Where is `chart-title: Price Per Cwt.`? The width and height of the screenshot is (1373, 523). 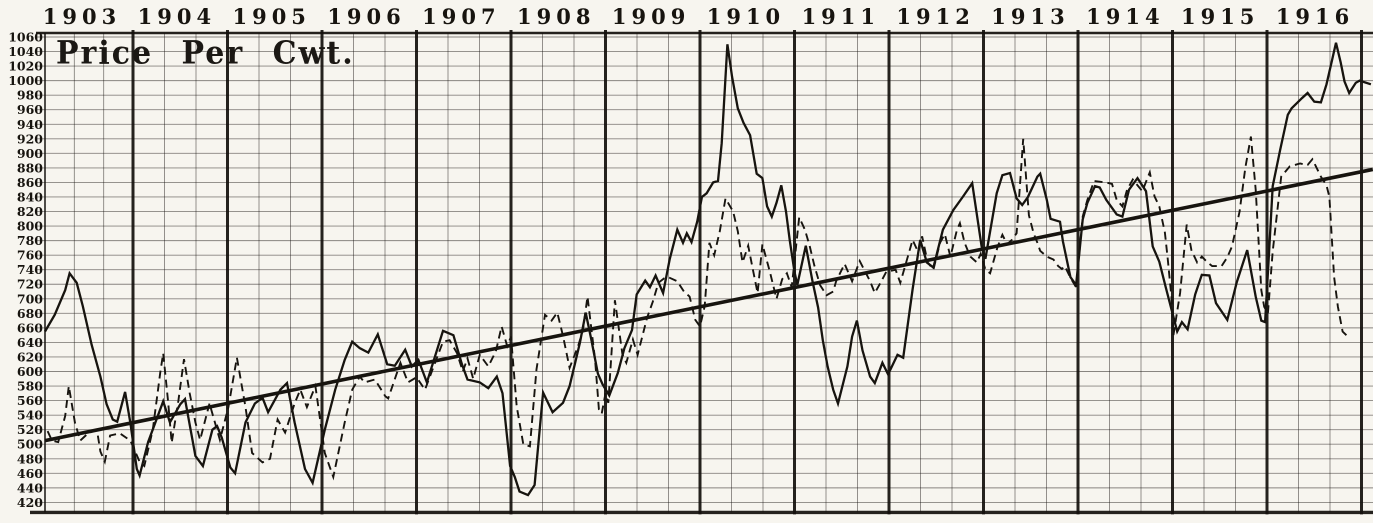 chart-title: Price Per Cwt. is located at coordinates (205, 53).